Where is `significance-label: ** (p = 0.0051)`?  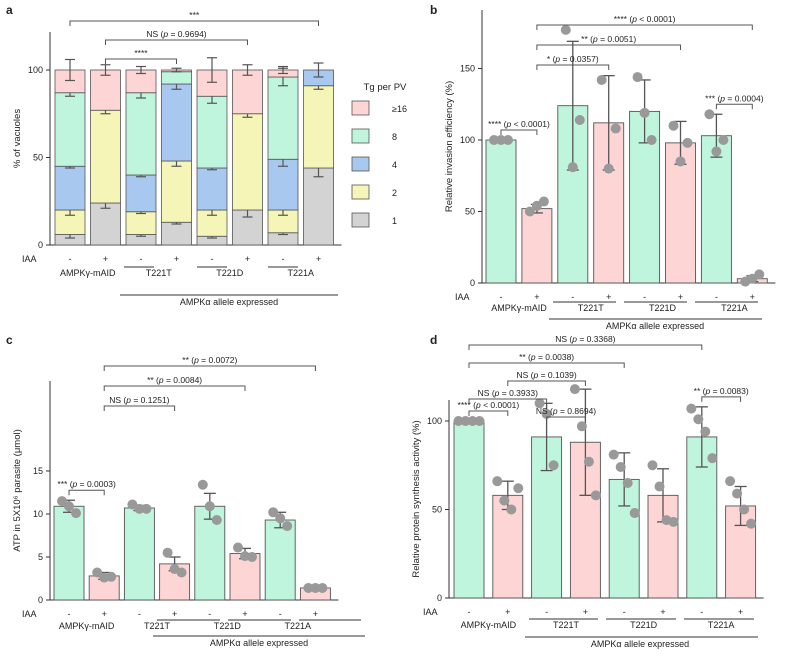
significance-label: ** (p = 0.0051) is located at coordinates (608, 39).